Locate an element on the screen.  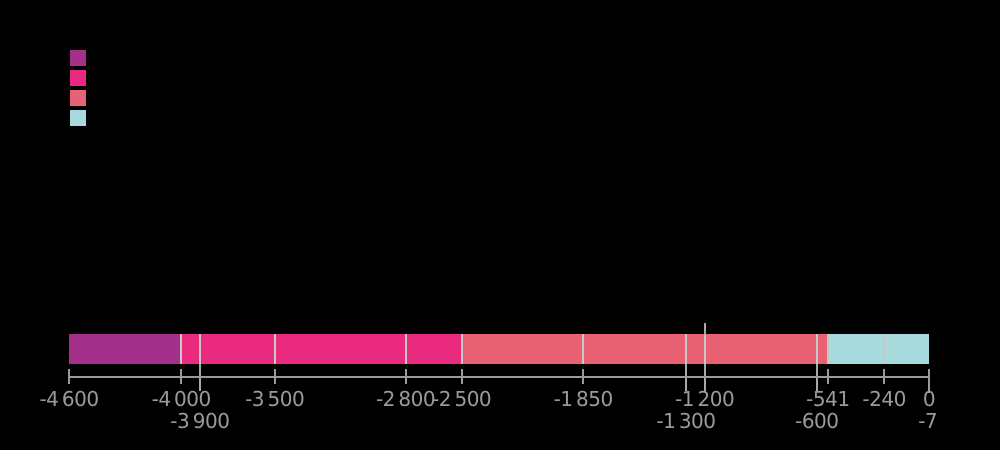
axis-tick-label--541: -541 is located at coordinates (828, 399).